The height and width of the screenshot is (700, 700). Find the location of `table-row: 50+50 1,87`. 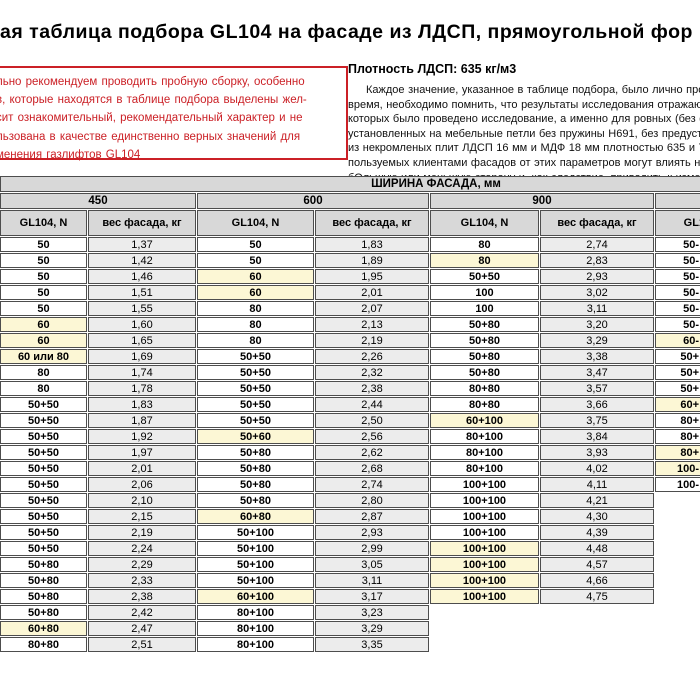

table-row: 50+50 1,87 is located at coordinates (98, 420).